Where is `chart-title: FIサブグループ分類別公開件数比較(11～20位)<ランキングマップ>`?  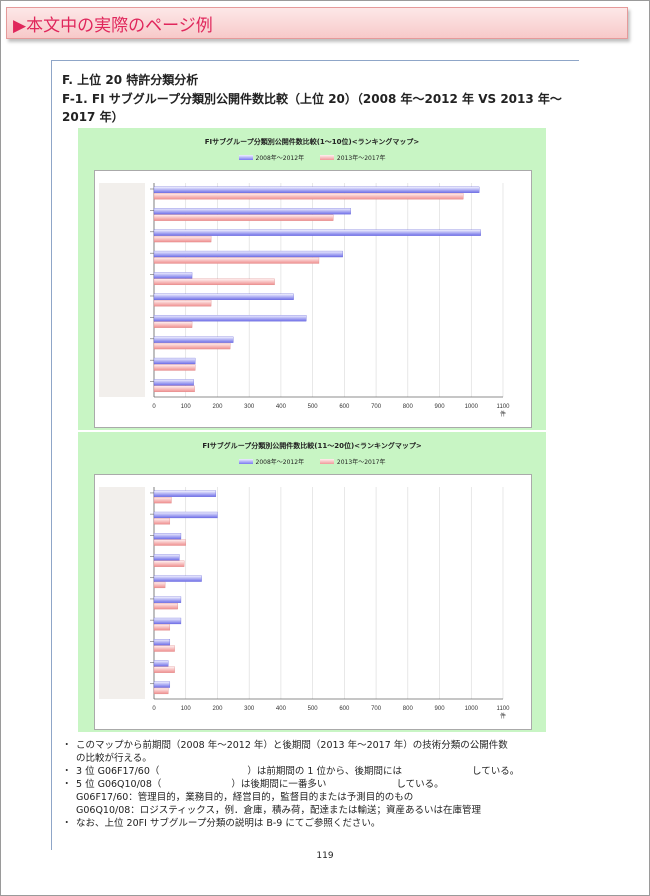 chart-title: FIサブグループ分類別公開件数比較(11～20位)<ランキングマップ> is located at coordinates (312, 446).